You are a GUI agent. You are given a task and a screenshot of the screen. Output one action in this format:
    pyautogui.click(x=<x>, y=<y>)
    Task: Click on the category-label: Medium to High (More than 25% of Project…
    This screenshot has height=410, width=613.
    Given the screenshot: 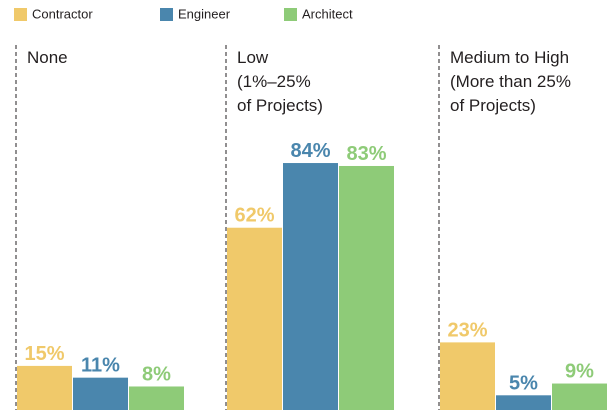 What is the action you would take?
    pyautogui.click(x=510, y=81)
    